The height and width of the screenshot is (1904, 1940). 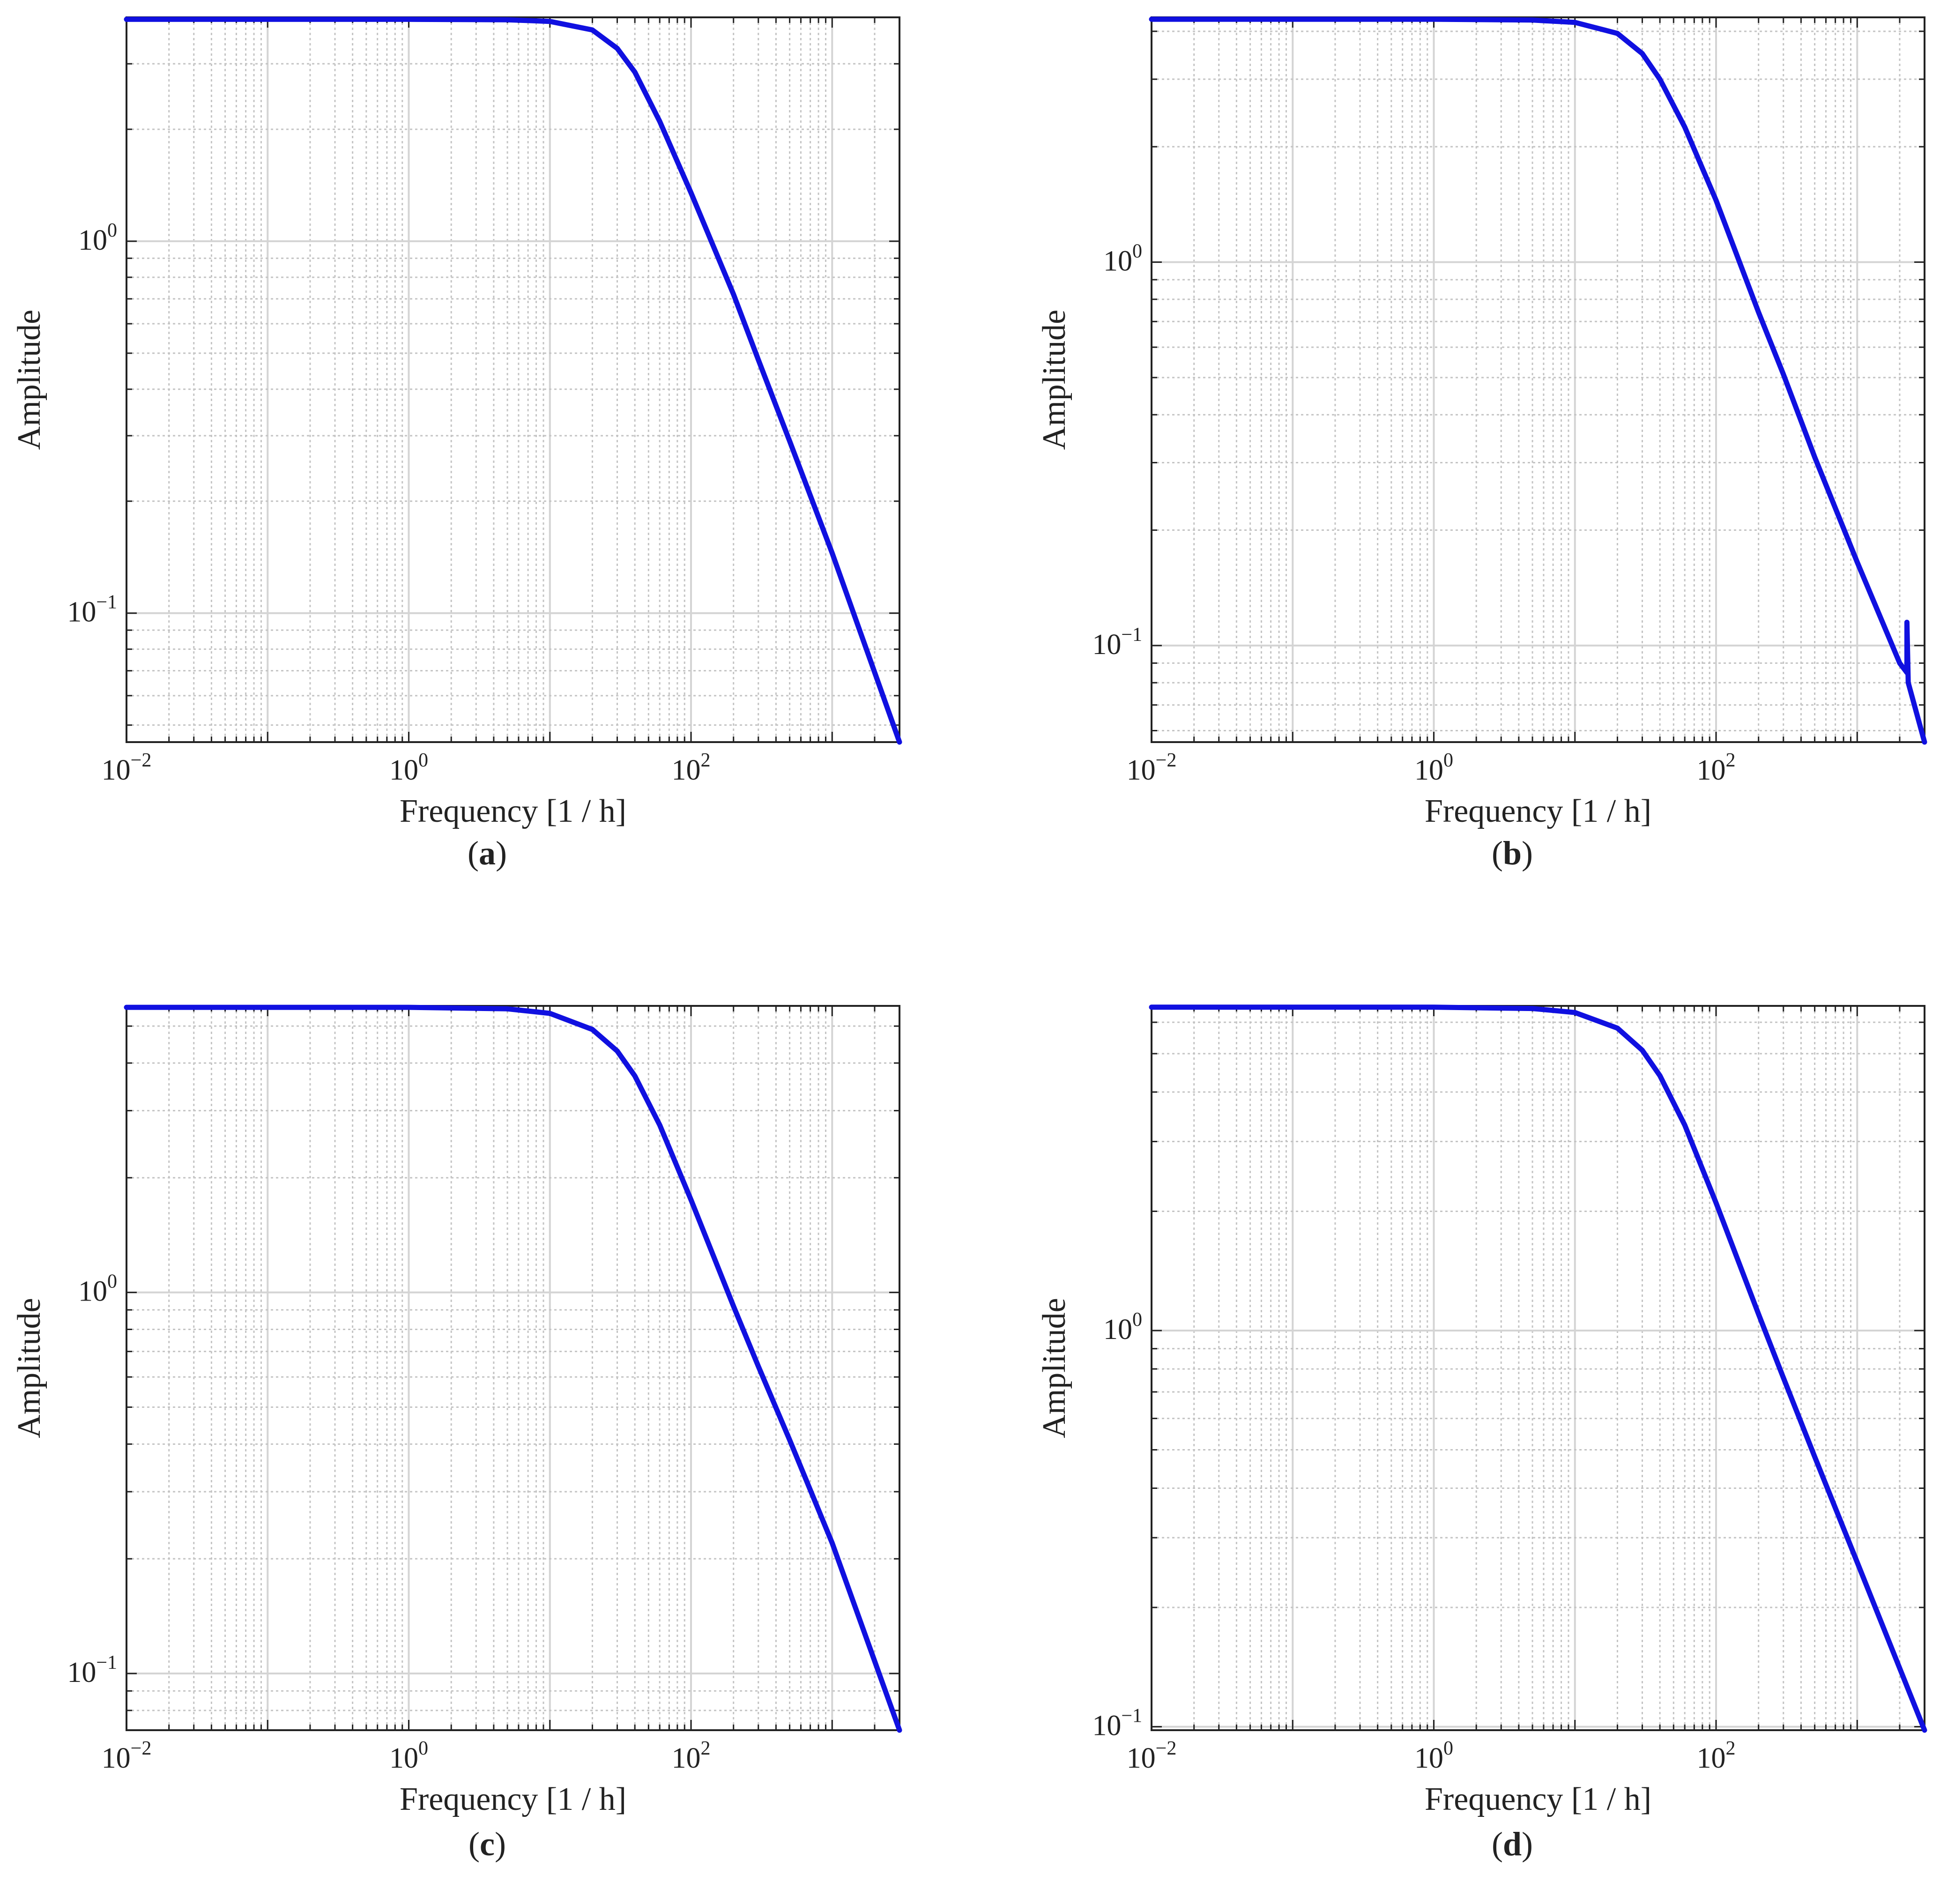 What do you see at coordinates (1512, 853) in the screenshot?
I see `panel-label-b: (b)` at bounding box center [1512, 853].